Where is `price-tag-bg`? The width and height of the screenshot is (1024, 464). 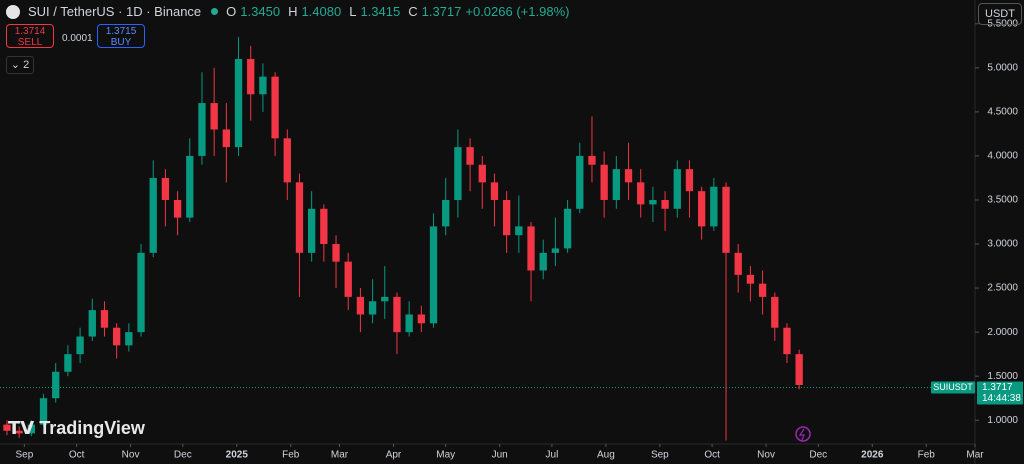
price-tag-bg is located at coordinates (1000, 393).